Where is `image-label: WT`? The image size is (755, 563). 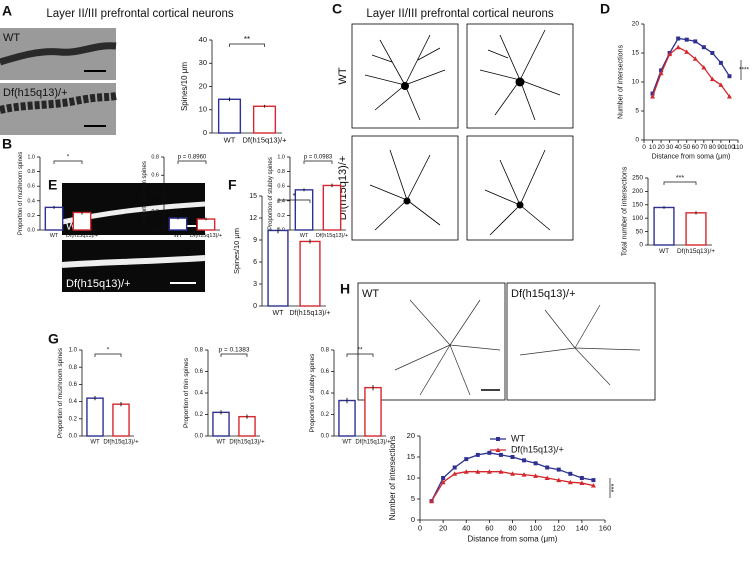 image-label: WT is located at coordinates (11, 38).